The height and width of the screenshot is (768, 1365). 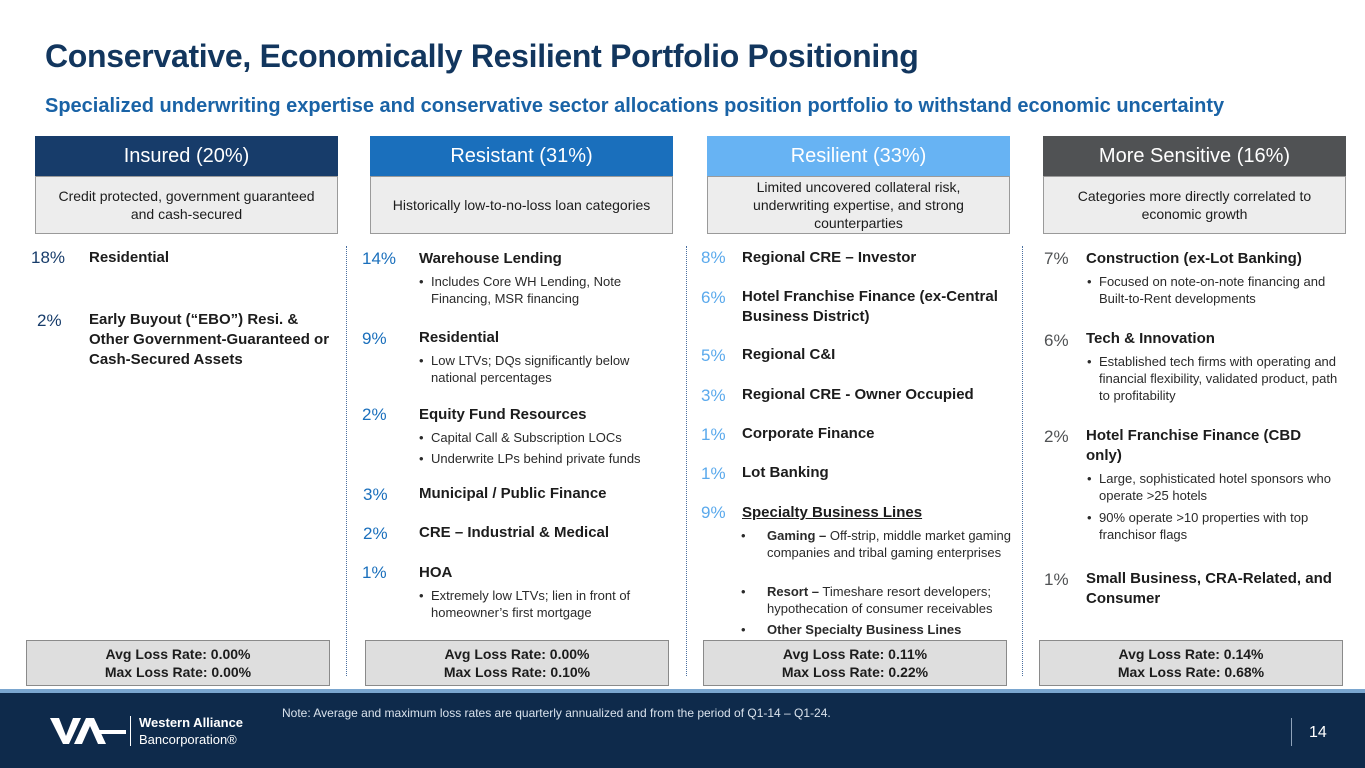 I want to click on page-number-separator, so click(x=1291, y=732).